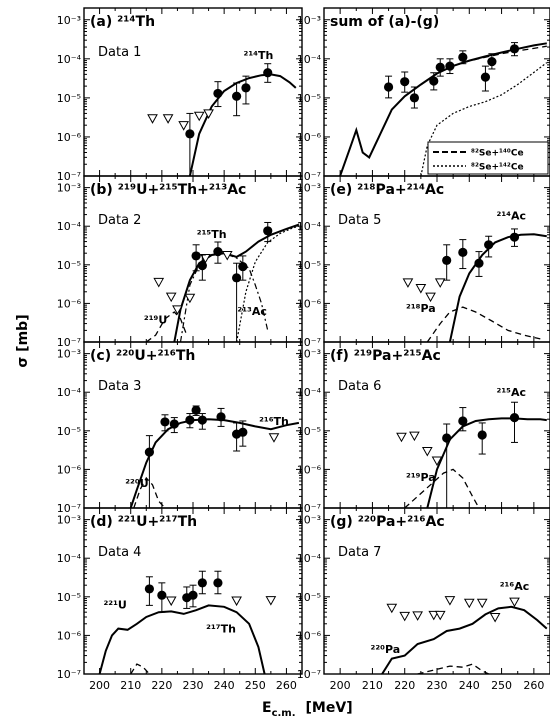  I want to click on x-axis-subscript: c.m., so click(284, 713).